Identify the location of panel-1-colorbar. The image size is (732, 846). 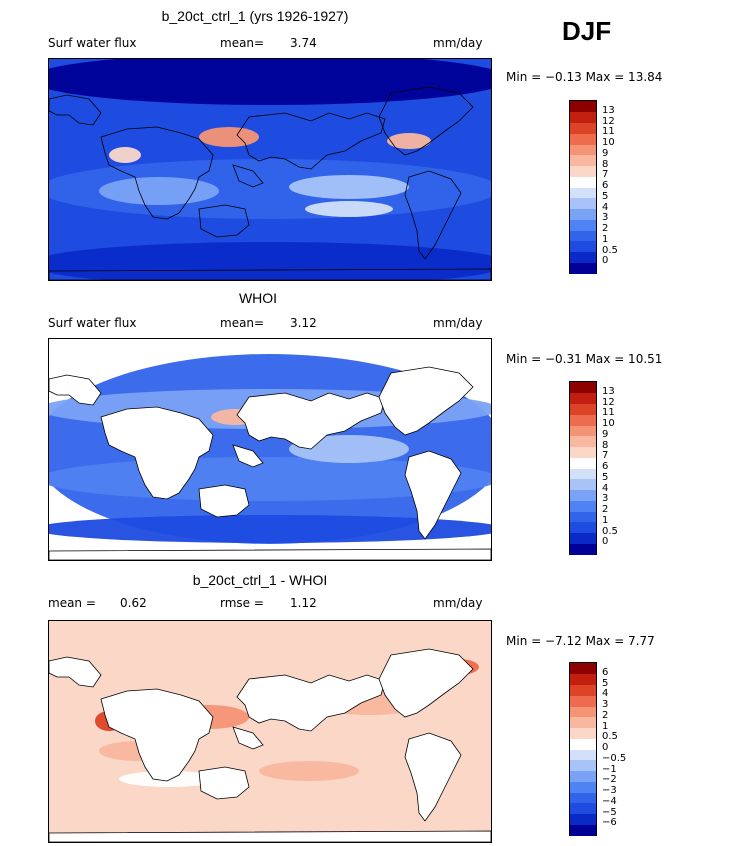
(583, 187).